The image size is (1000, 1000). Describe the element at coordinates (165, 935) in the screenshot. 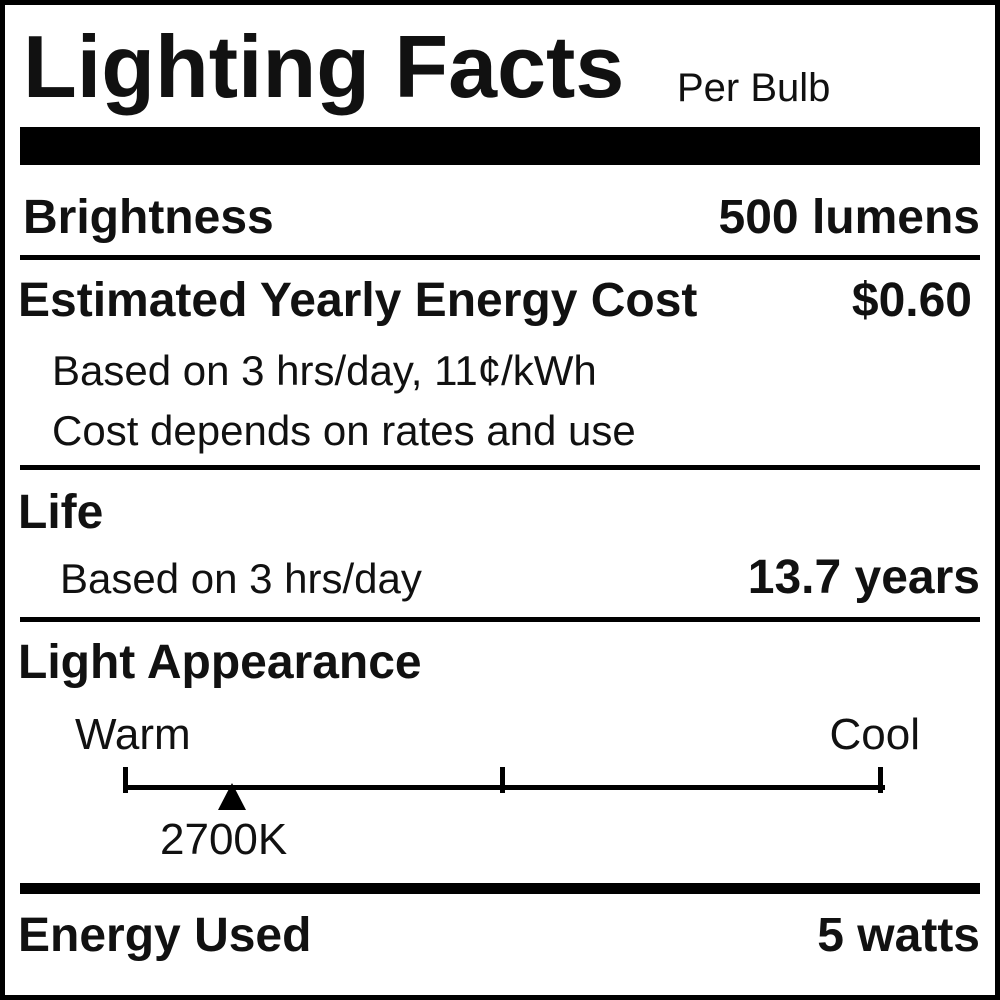

I see `energy-used-label: Energy Used` at that location.